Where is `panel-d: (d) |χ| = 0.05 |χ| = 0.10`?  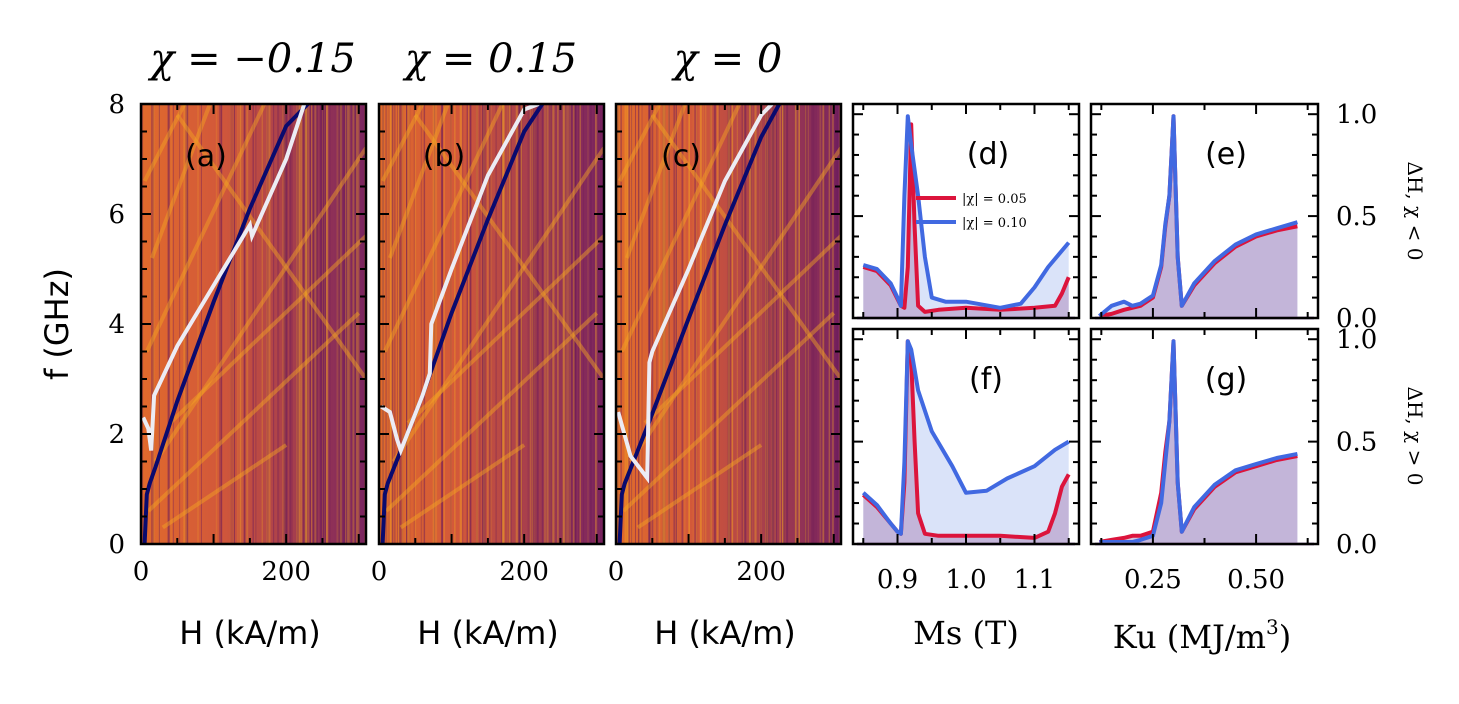 panel-d: (d) |χ| = 0.05 |χ| = 0.10 is located at coordinates (966, 211).